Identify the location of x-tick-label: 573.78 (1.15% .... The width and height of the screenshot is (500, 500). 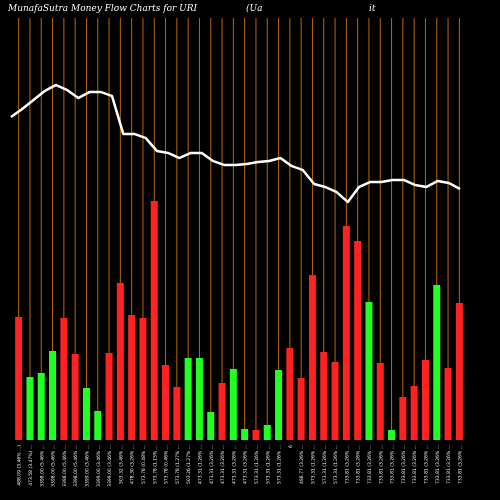
(155, 464).